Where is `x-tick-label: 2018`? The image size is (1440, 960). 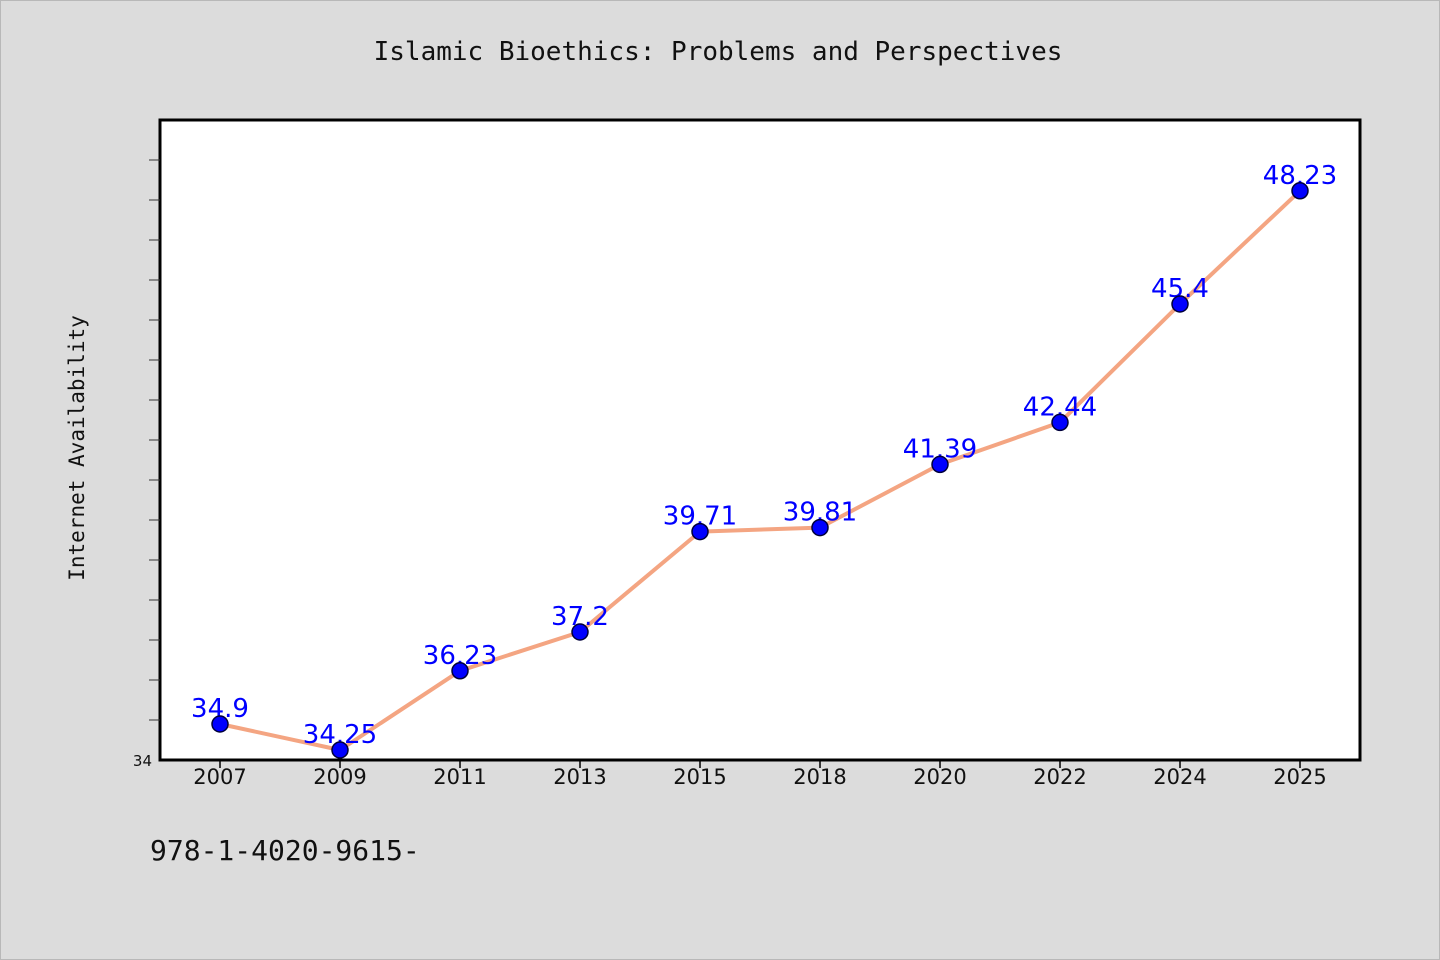
x-tick-label: 2018 is located at coordinates (819, 777).